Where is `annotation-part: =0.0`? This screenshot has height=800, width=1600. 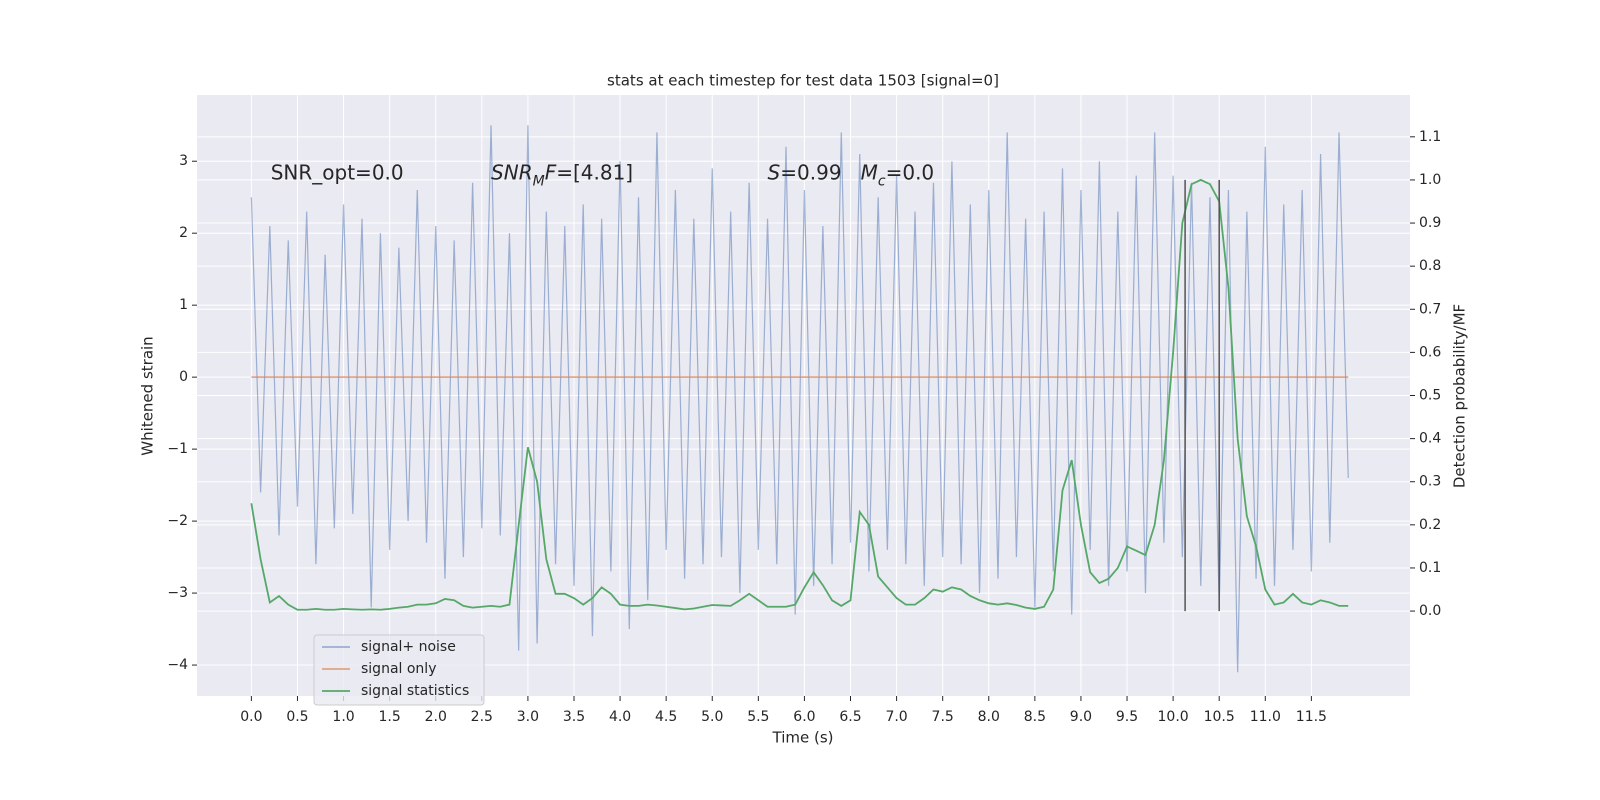 annotation-part: =0.0 is located at coordinates (910, 172).